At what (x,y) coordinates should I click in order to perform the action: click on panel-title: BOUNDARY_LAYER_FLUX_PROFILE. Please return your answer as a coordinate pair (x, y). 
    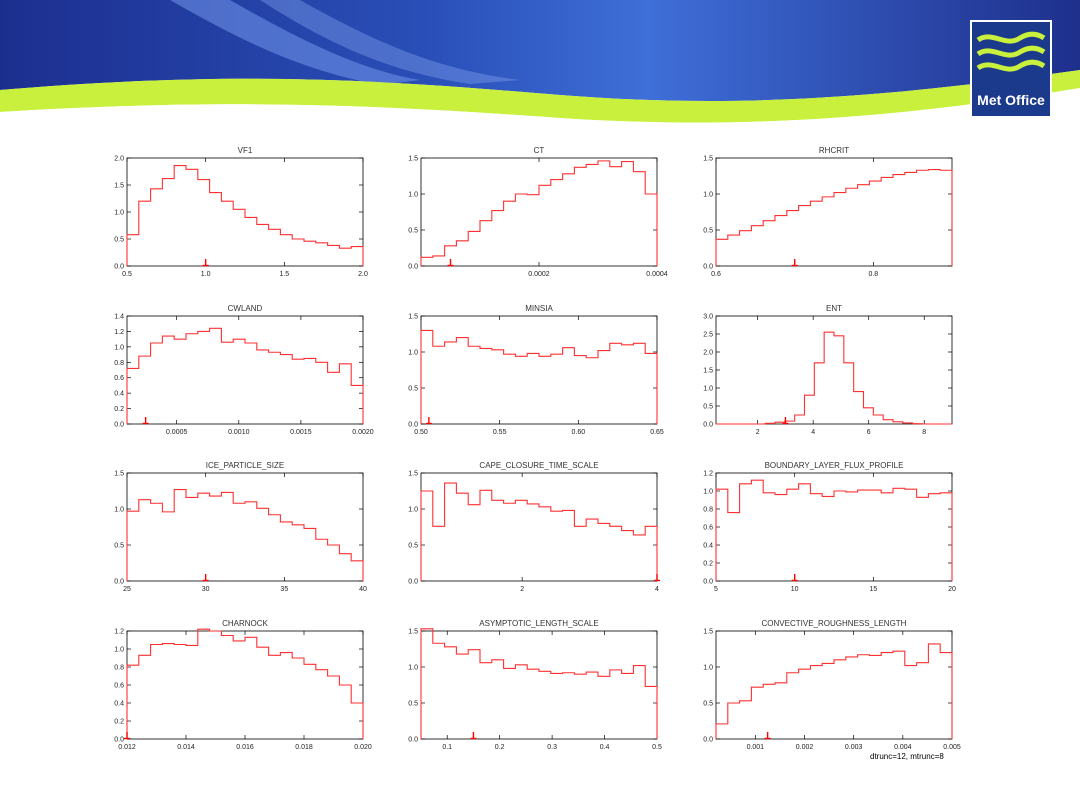
    Looking at the image, I should click on (834, 465).